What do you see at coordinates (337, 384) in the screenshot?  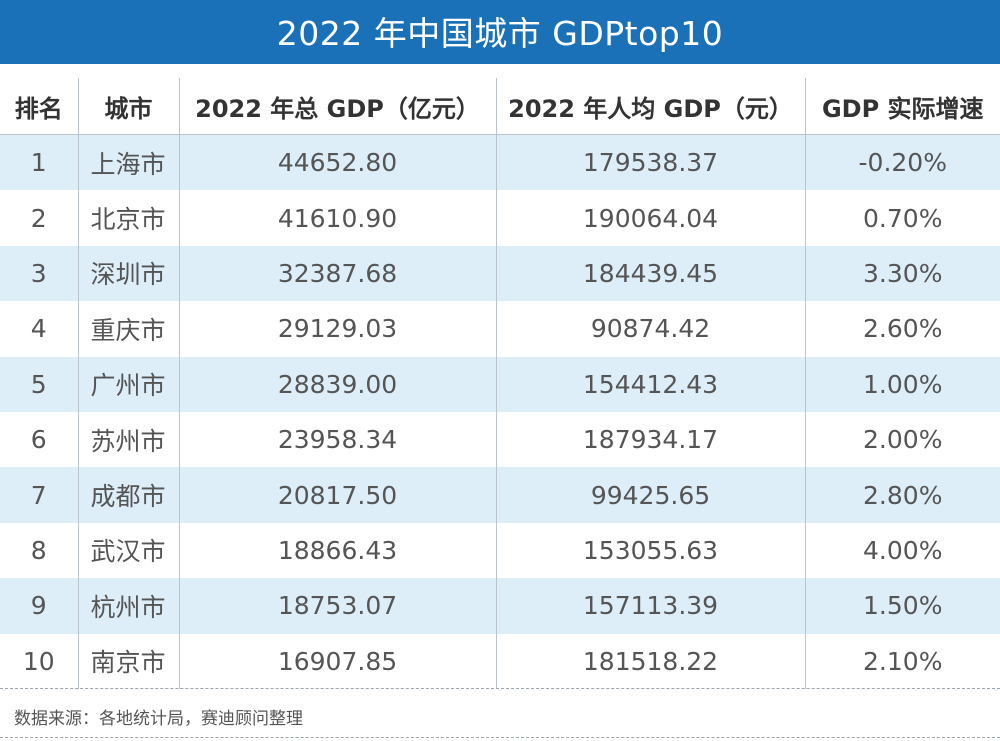 I see `total-gdp-cell: 28839.00` at bounding box center [337, 384].